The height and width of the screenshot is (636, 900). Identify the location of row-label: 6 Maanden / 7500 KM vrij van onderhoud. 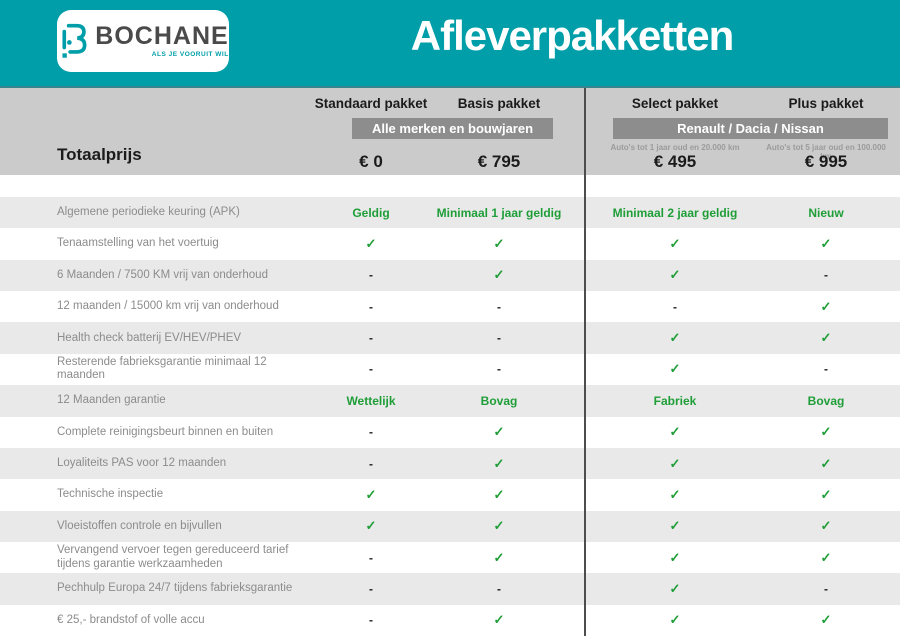
(162, 274).